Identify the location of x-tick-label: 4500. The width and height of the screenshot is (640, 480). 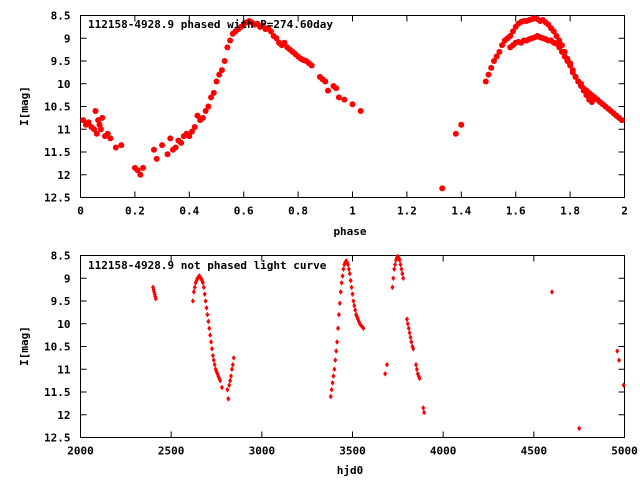
(534, 451).